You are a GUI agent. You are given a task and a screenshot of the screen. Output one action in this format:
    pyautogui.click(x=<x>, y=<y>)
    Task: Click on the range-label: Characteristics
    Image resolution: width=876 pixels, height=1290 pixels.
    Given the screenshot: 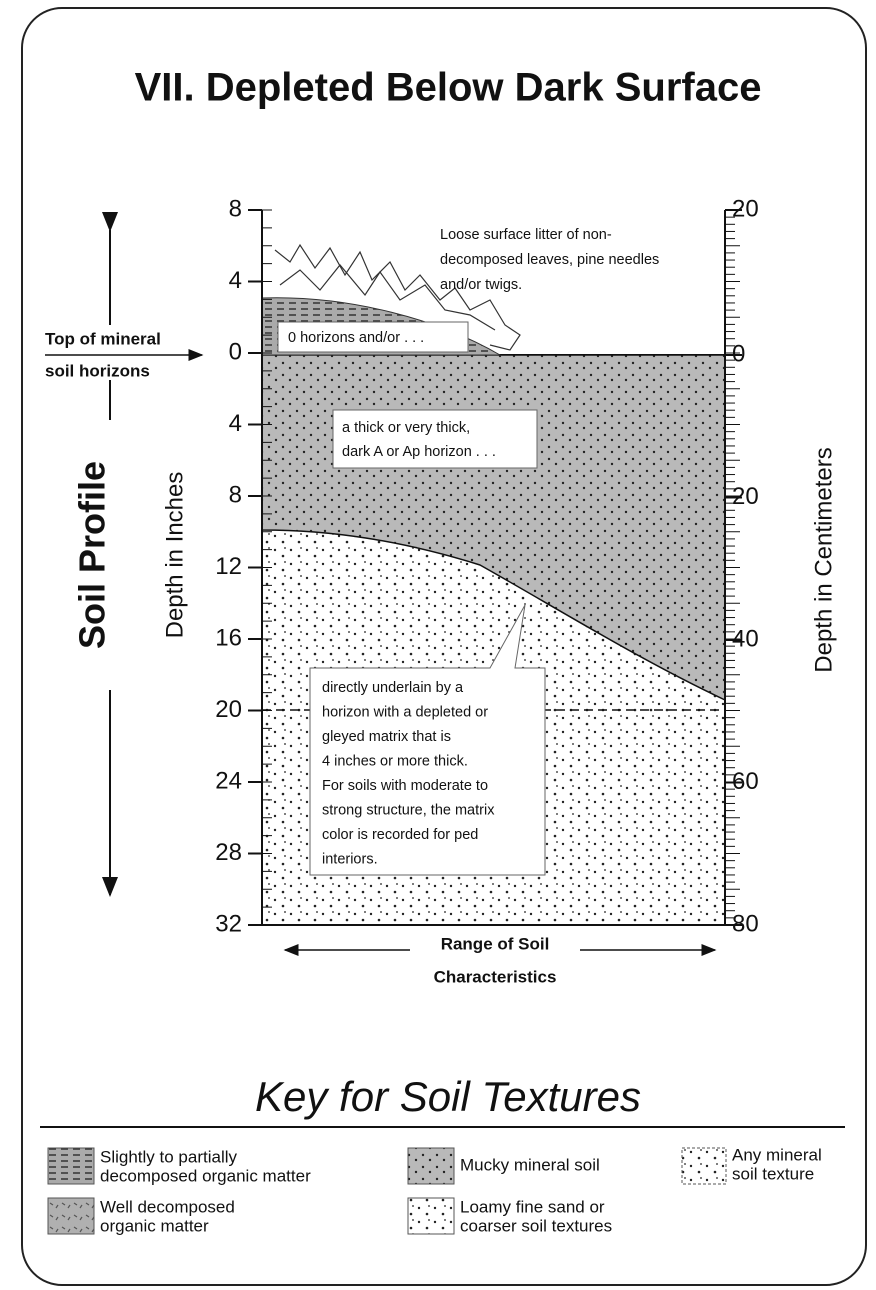 What is the action you would take?
    pyautogui.click(x=495, y=976)
    